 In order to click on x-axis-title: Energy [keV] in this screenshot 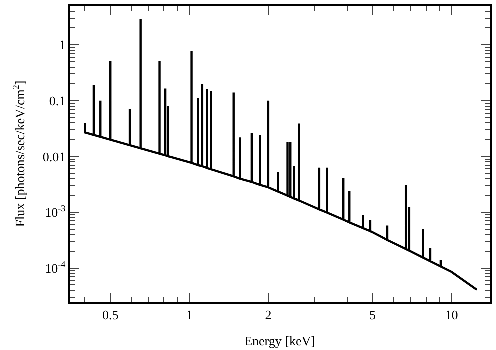, I will do `click(280, 340)`.